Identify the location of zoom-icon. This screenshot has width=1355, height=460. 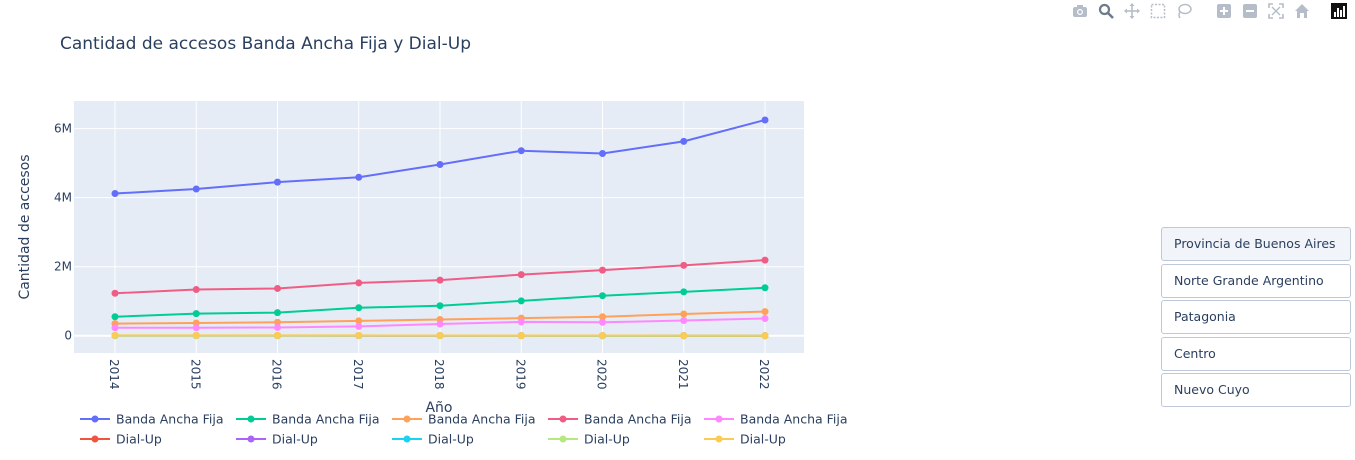
(1106, 11).